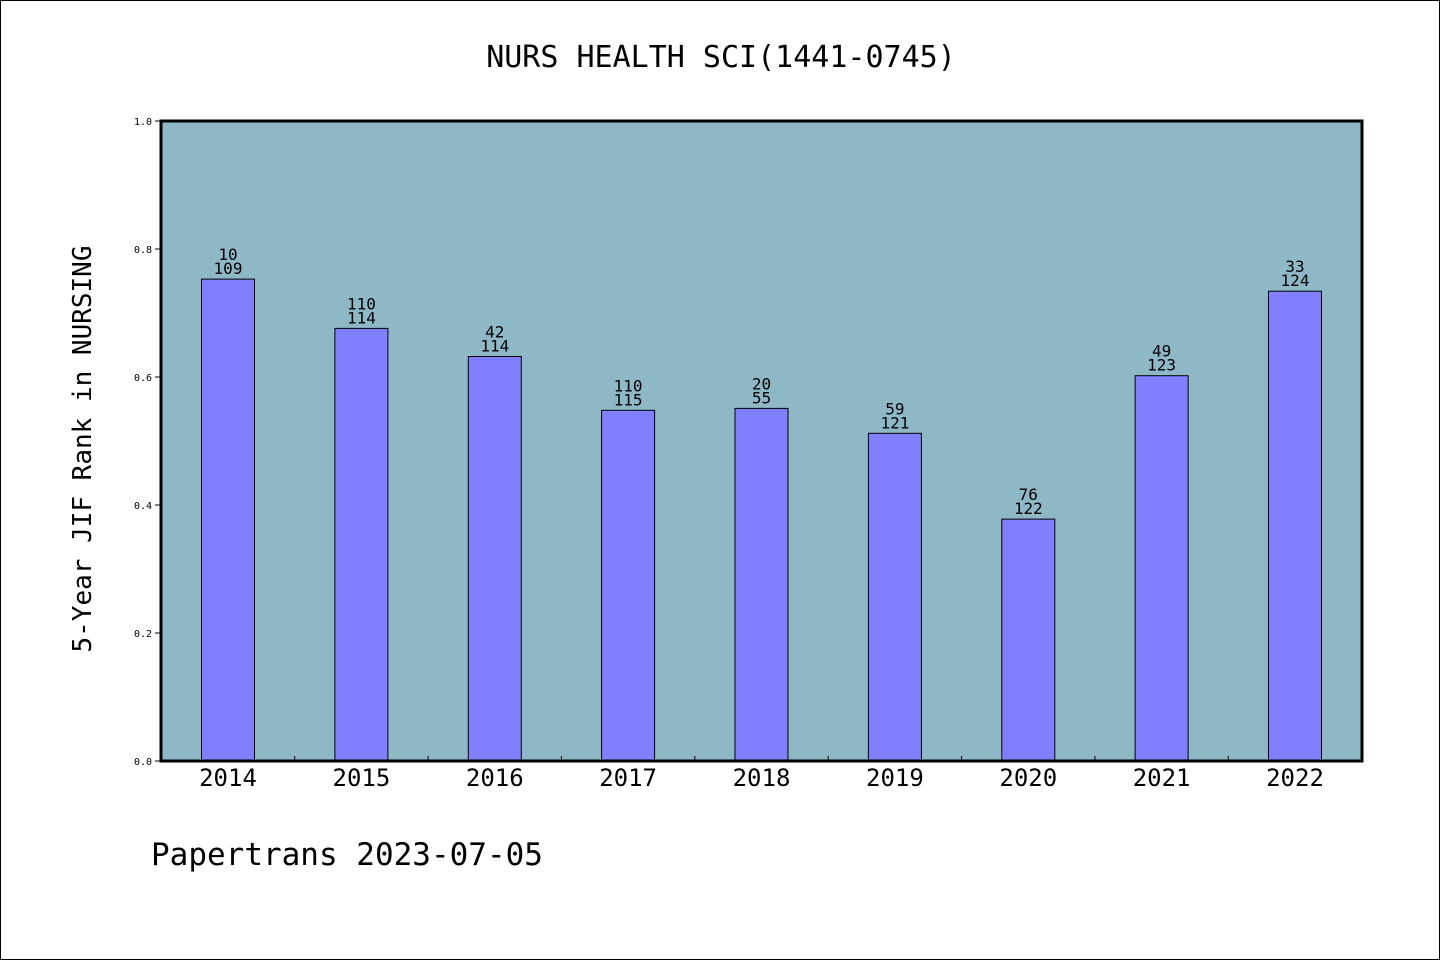  I want to click on x-tick-label: 2018, so click(762, 778).